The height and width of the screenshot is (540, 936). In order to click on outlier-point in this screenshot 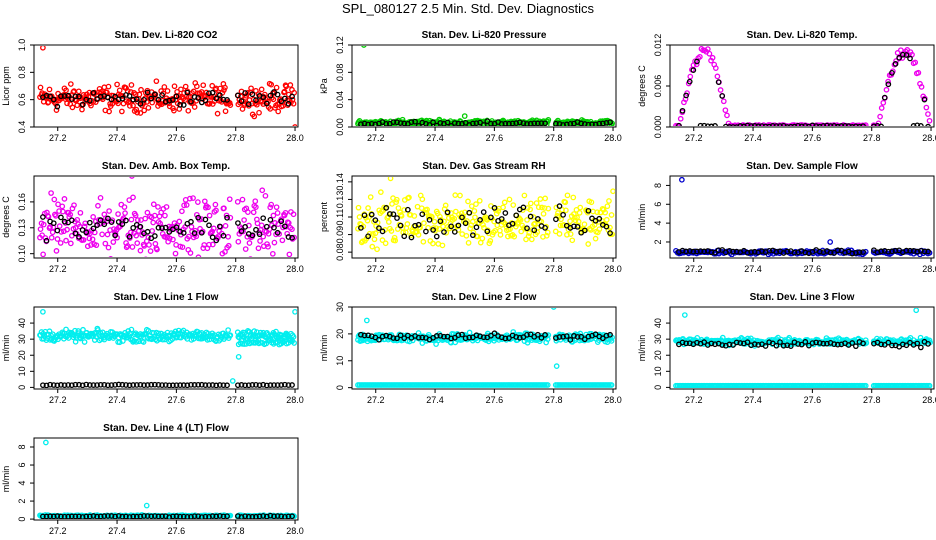, I will do `click(43, 48)`.